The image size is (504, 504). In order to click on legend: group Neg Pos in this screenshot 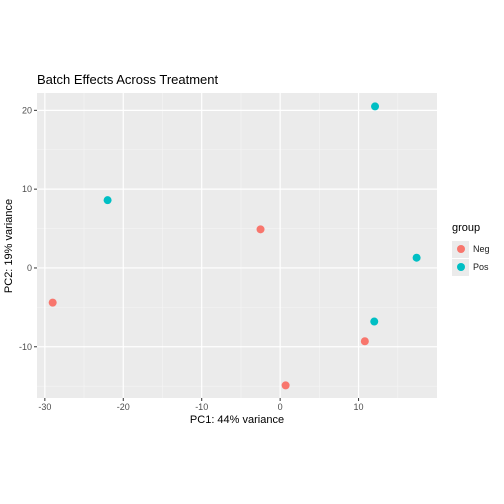, I will do `click(471, 249)`.